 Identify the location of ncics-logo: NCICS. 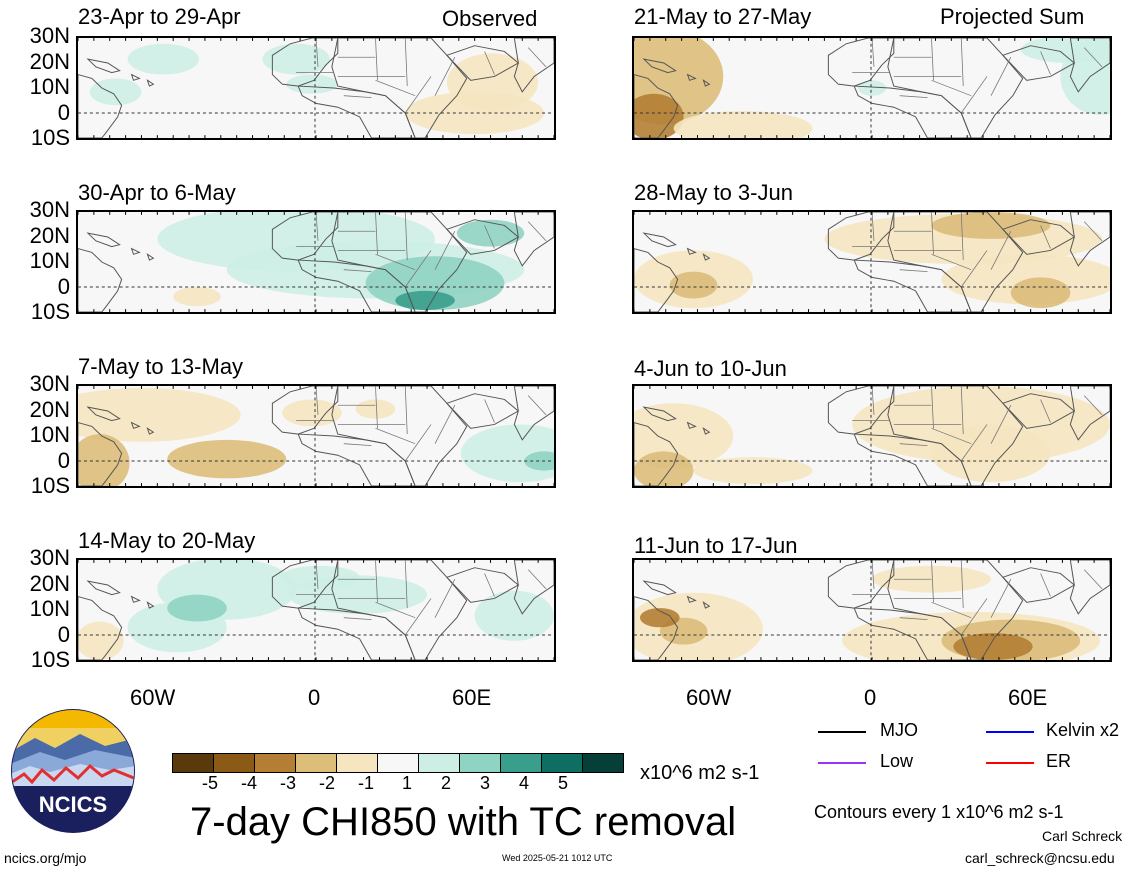
(73, 771).